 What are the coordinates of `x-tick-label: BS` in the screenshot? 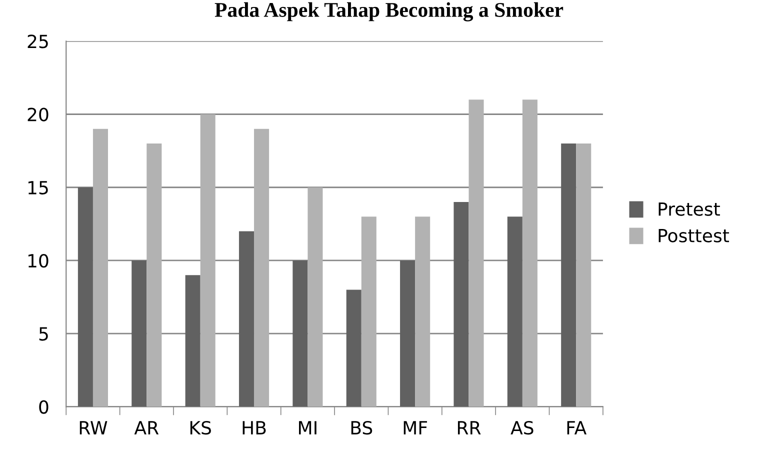 It's located at (361, 427).